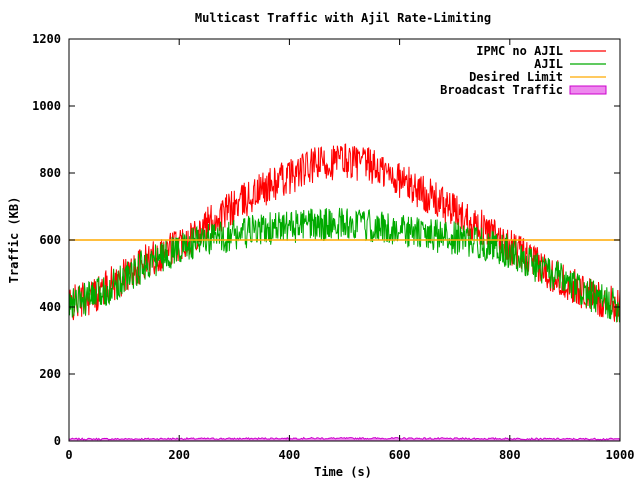 The height and width of the screenshot is (480, 640). Describe the element at coordinates (344, 439) in the screenshot. I see `broadcast-traffic-area` at that location.